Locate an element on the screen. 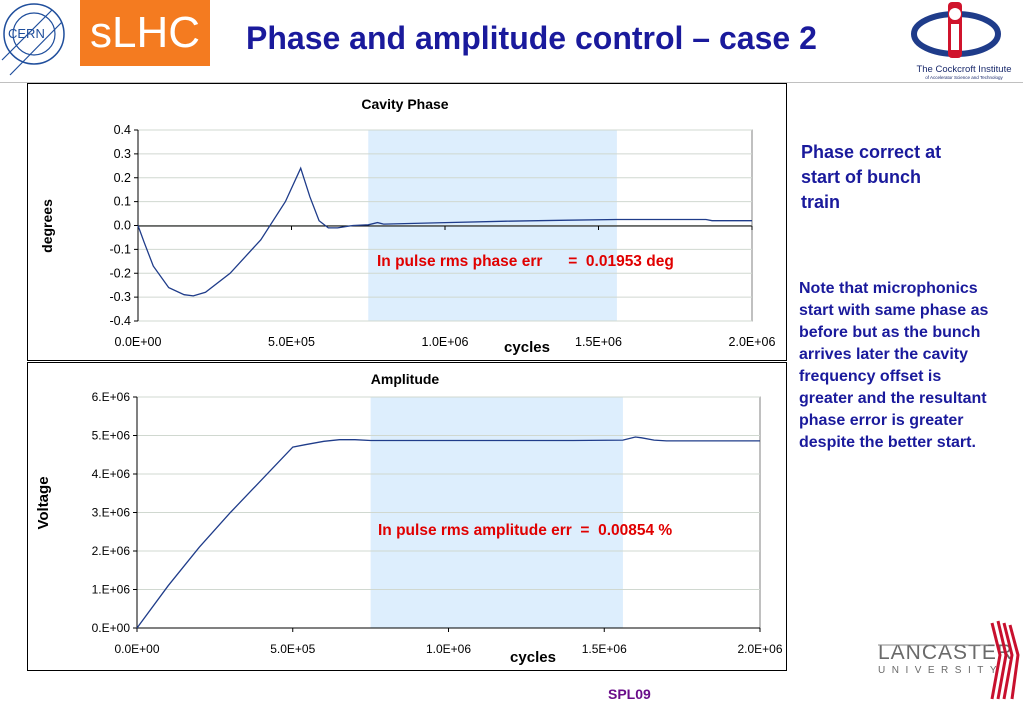 This screenshot has height=708, width=1023. y-tick-label: 6.E+06 is located at coordinates (111, 397).